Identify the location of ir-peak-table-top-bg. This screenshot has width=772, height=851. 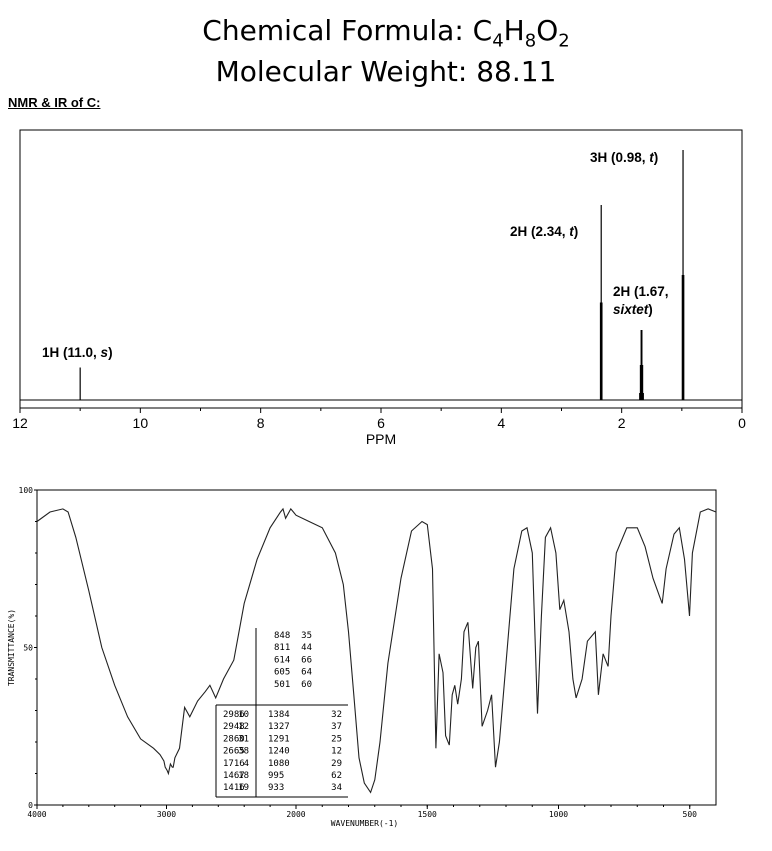
(288, 665).